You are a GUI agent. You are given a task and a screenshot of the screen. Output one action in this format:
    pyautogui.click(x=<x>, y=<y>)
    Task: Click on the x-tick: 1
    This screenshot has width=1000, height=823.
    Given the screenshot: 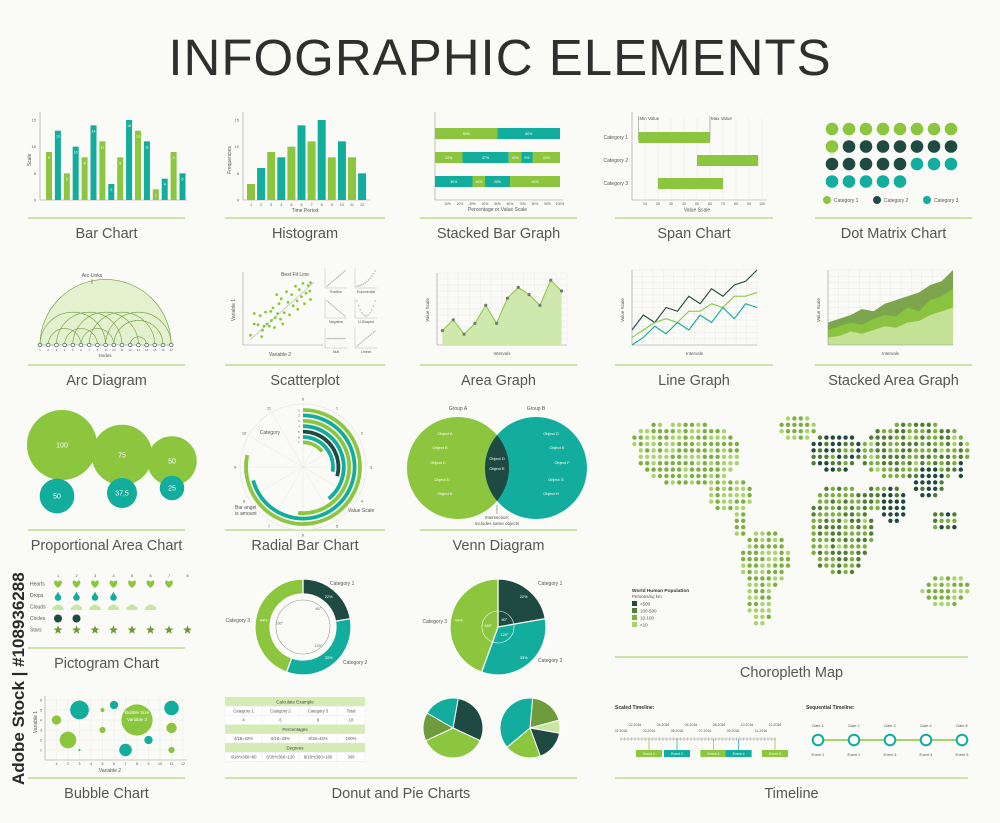 What is the action you would take?
    pyautogui.click(x=57, y=764)
    